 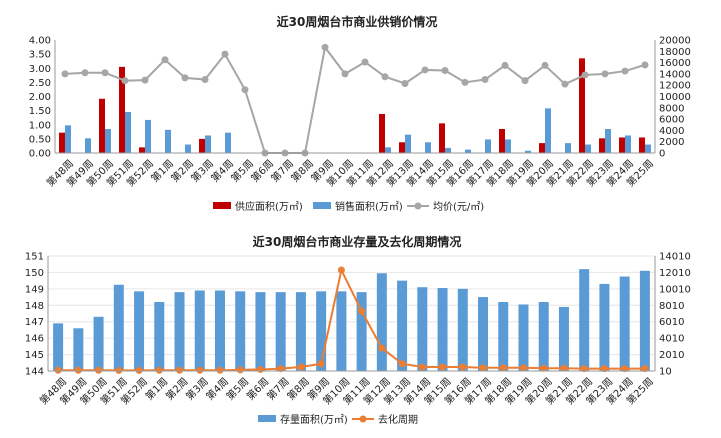 I want to click on y-left-tick-label: 1.00, so click(x=40, y=125).